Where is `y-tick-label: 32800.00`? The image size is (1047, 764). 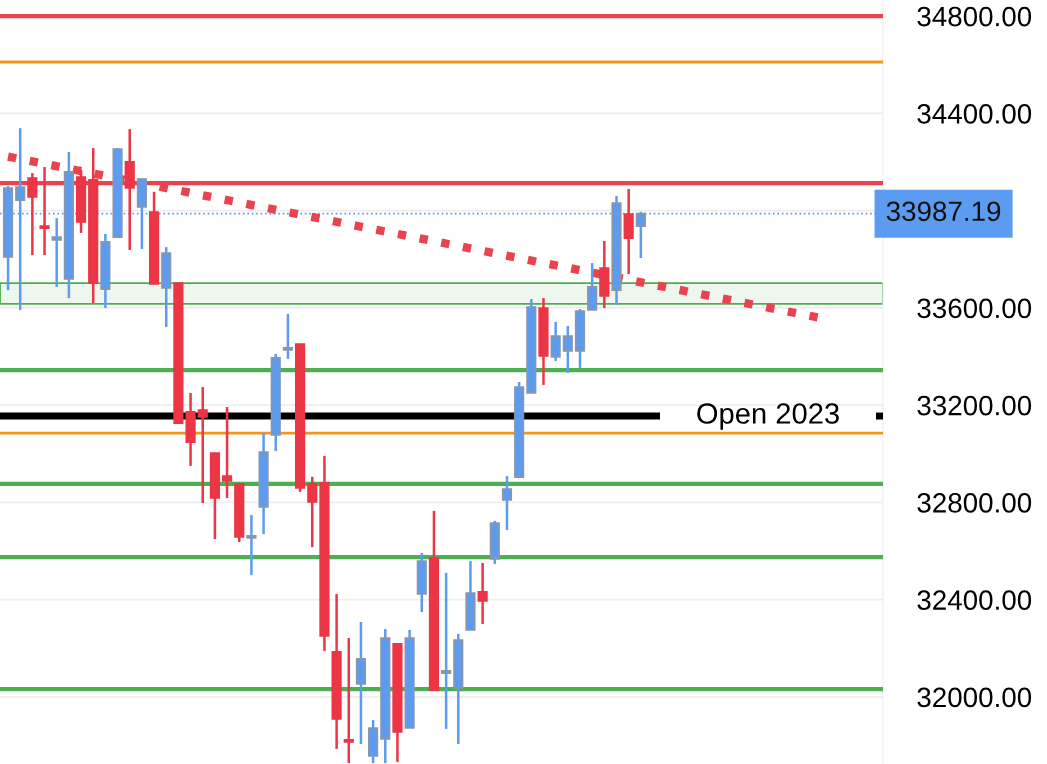 y-tick-label: 32800.00 is located at coordinates (974, 503).